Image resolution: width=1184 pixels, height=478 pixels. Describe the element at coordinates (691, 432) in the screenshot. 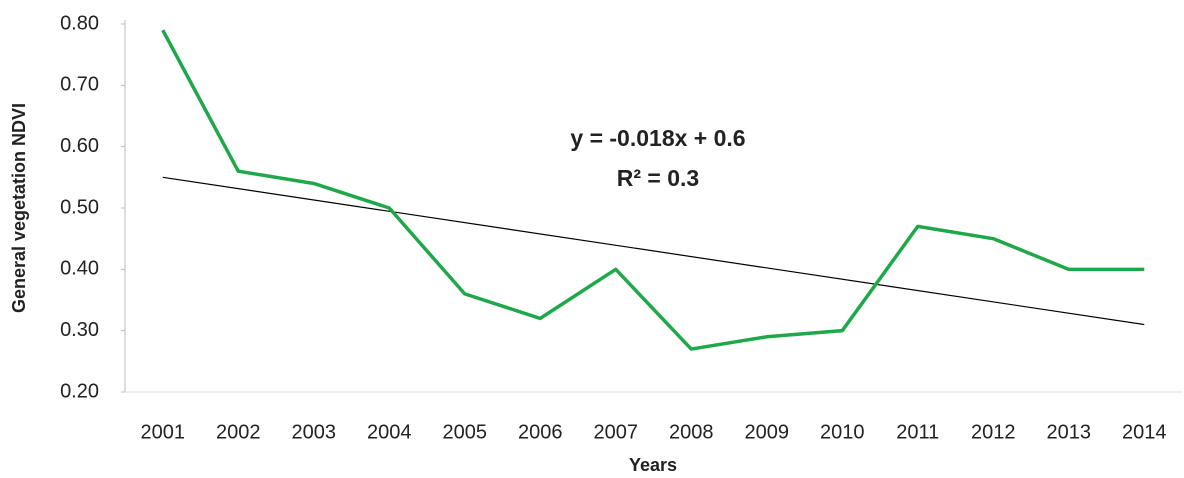

I see `x-tick-label: 2008` at that location.